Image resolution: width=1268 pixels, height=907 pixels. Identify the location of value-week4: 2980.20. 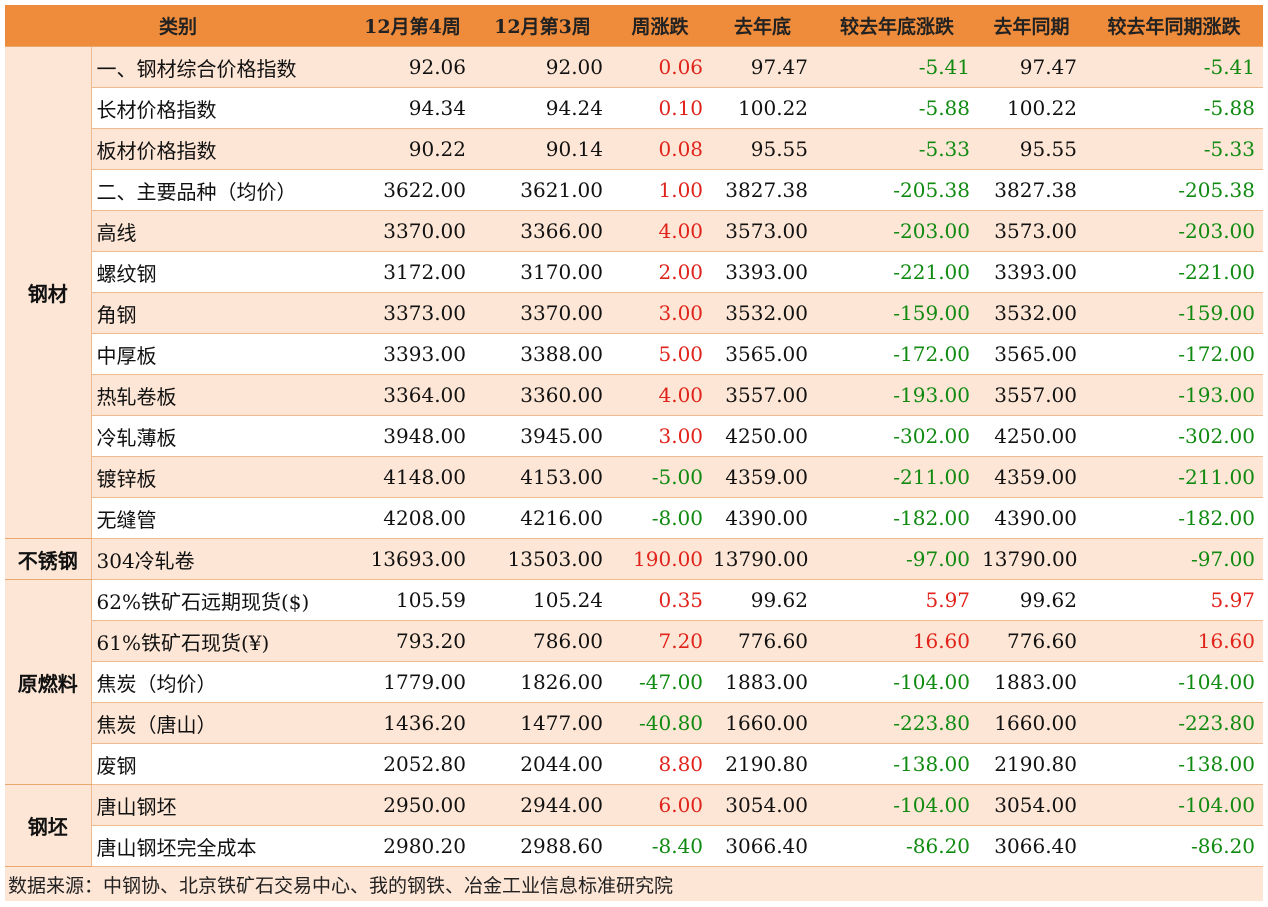
(413, 846).